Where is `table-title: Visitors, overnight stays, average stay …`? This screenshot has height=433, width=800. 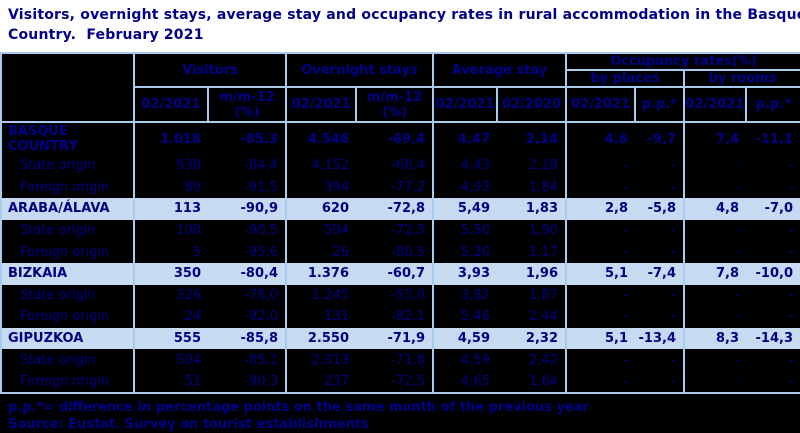
table-title: Visitors, overnight stays, average stay … is located at coordinates (400, 26).